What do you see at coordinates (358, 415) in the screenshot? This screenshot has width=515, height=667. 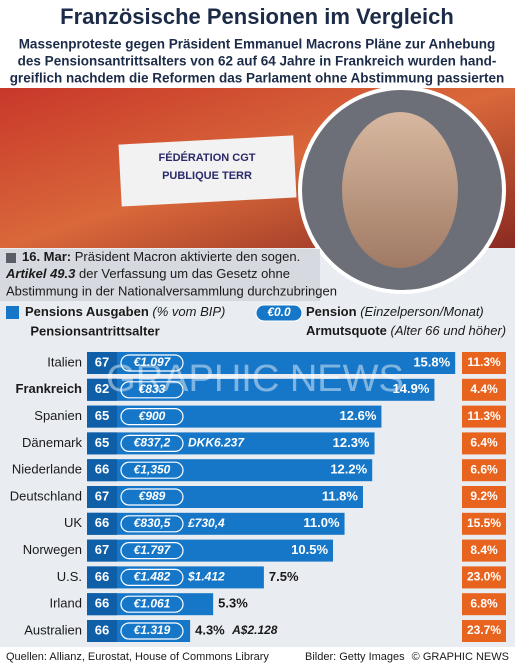 I see `value-label: 12.6%` at bounding box center [358, 415].